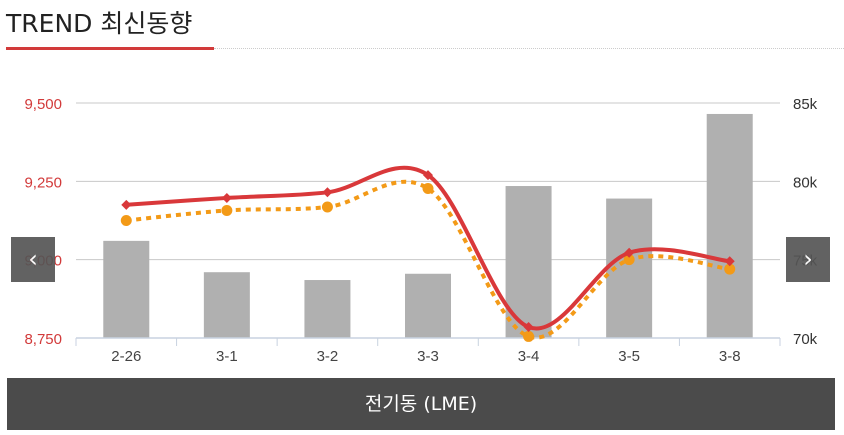 The width and height of the screenshot is (844, 435). Describe the element at coordinates (730, 356) in the screenshot. I see `x-axis-tick-label: 3-8` at that location.